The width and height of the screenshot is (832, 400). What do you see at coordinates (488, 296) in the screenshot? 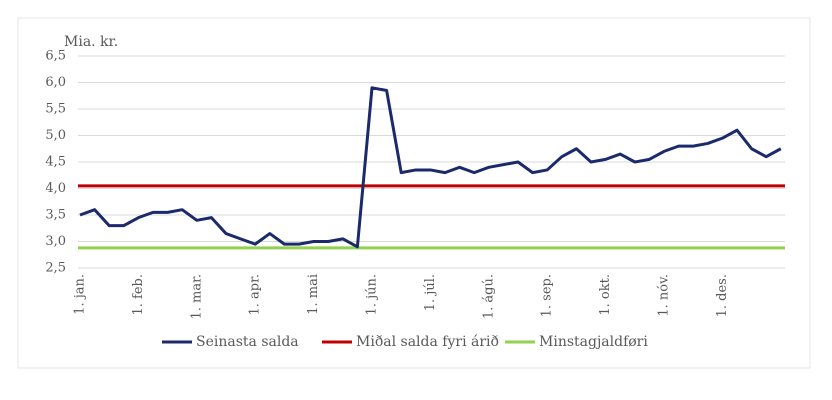
I see `x-tick-label: 1. ágú.` at bounding box center [488, 296].